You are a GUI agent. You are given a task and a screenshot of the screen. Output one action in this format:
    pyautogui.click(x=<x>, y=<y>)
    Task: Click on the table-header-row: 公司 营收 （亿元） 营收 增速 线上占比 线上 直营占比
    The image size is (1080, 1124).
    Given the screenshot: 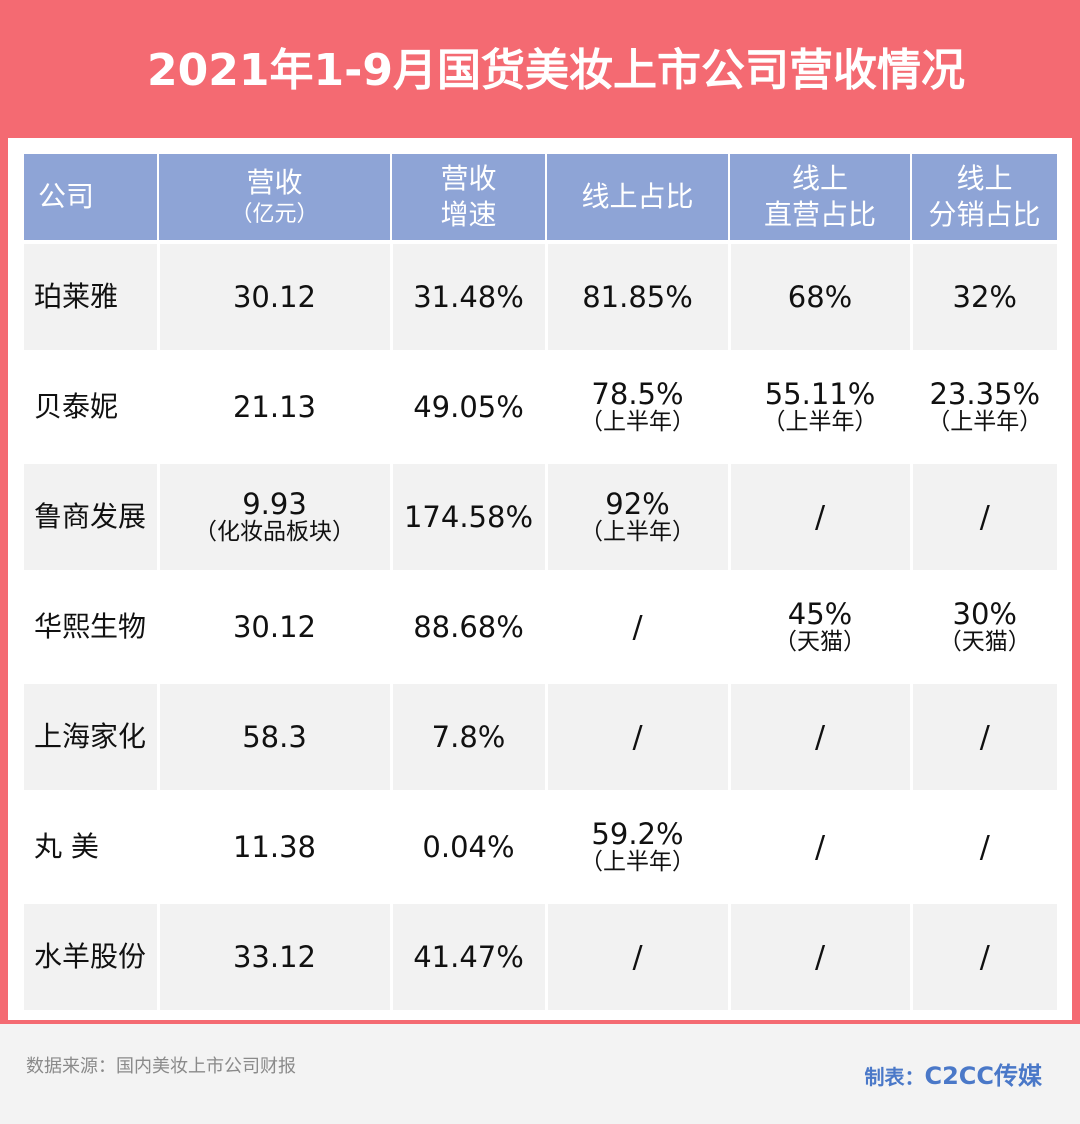 What is the action you would take?
    pyautogui.click(x=540, y=198)
    